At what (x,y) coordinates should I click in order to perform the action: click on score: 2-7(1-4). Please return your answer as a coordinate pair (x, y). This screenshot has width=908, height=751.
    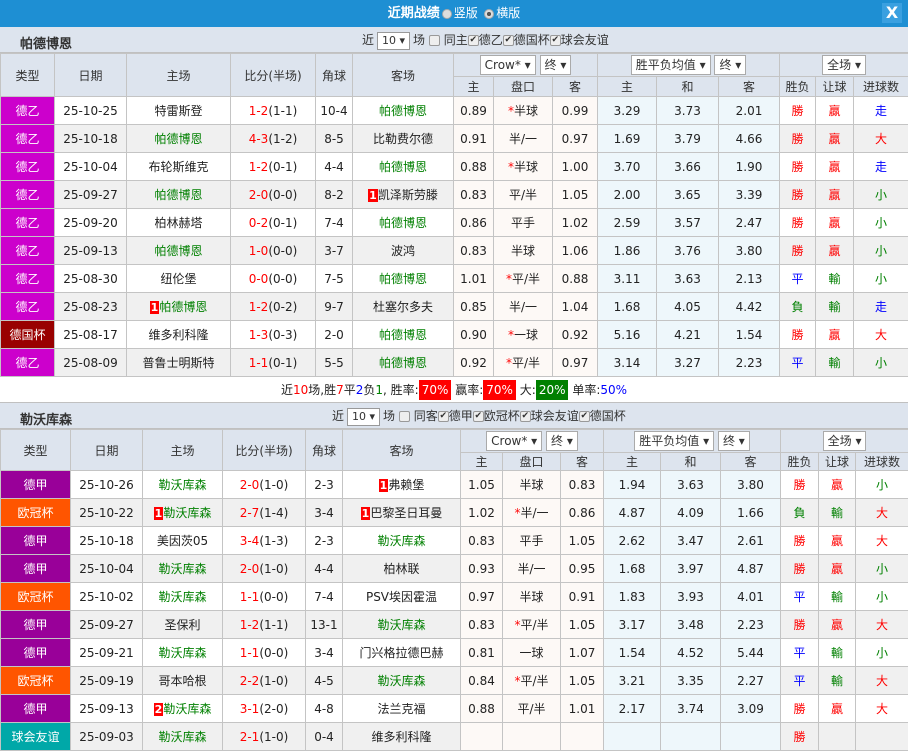
    Looking at the image, I should click on (264, 513).